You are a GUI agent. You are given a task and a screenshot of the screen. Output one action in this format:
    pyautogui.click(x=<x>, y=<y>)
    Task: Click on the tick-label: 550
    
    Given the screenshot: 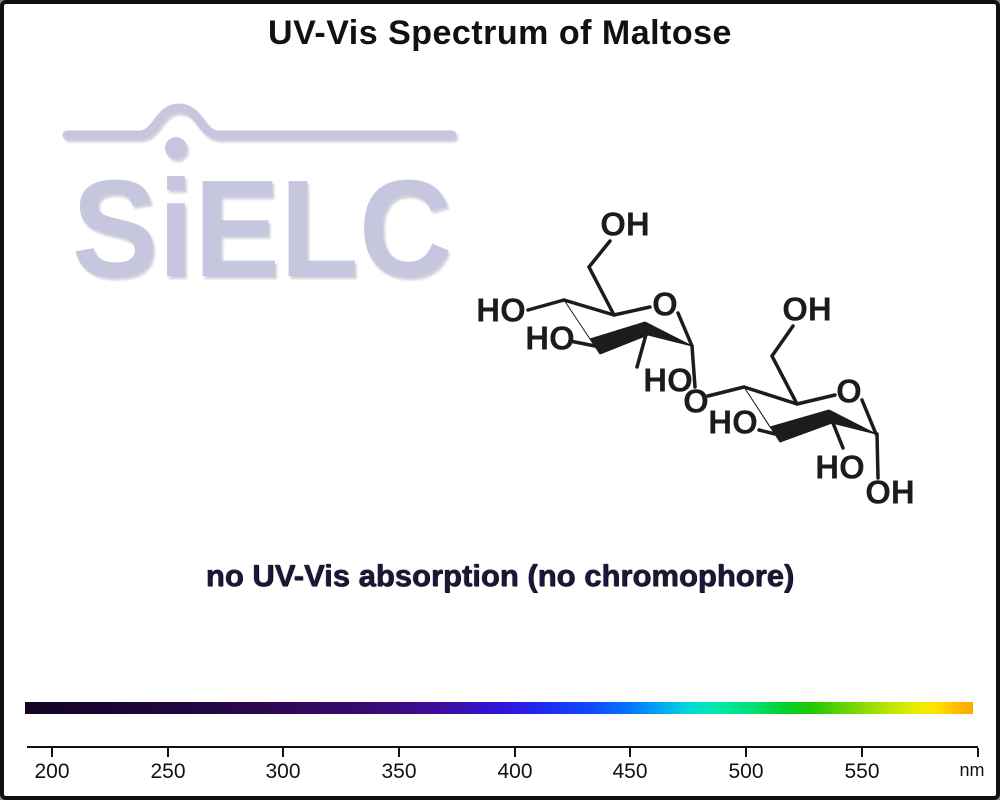 What is the action you would take?
    pyautogui.click(x=862, y=771)
    